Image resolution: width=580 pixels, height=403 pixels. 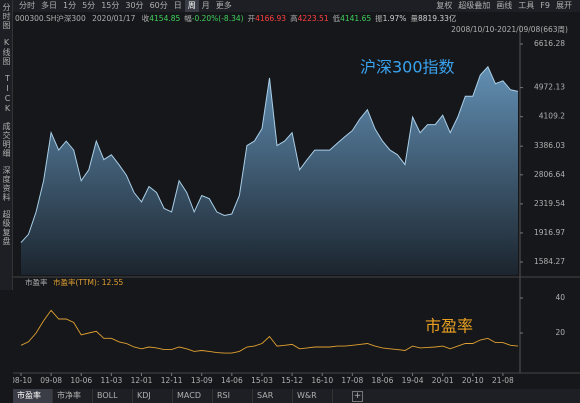 I want to click on x-tick-label: 15-03, so click(x=262, y=380).